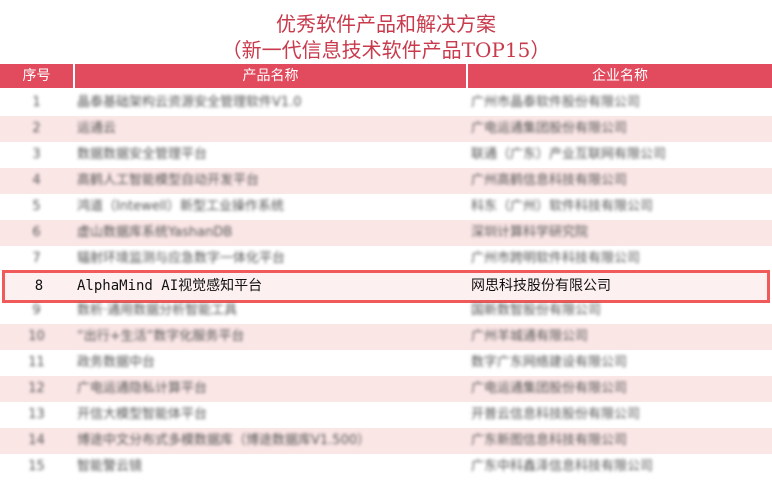  Describe the element at coordinates (36, 362) in the screenshot. I see `row-number: 11` at that location.